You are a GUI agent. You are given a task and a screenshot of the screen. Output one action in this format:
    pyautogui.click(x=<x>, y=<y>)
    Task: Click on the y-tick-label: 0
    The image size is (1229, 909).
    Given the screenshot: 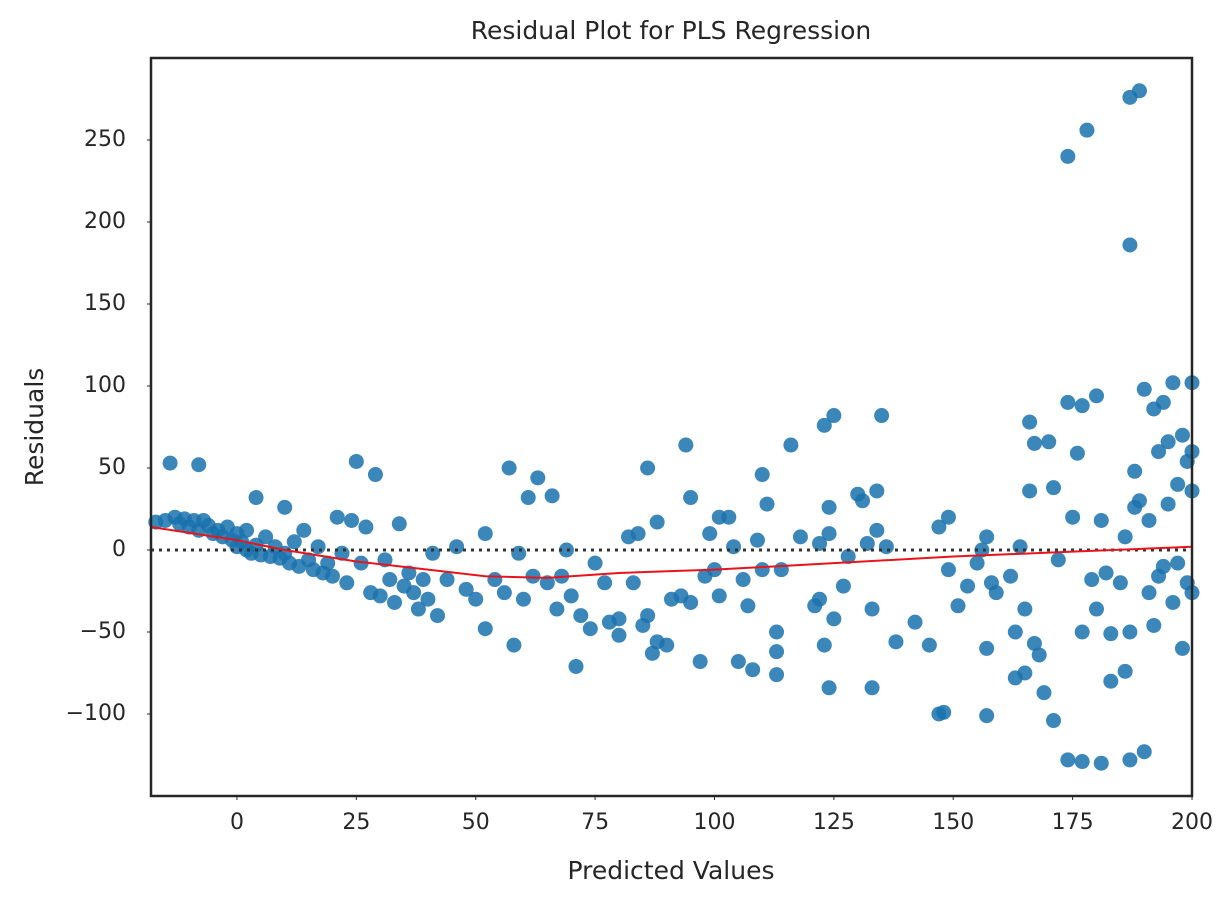 What is the action you would take?
    pyautogui.click(x=119, y=549)
    